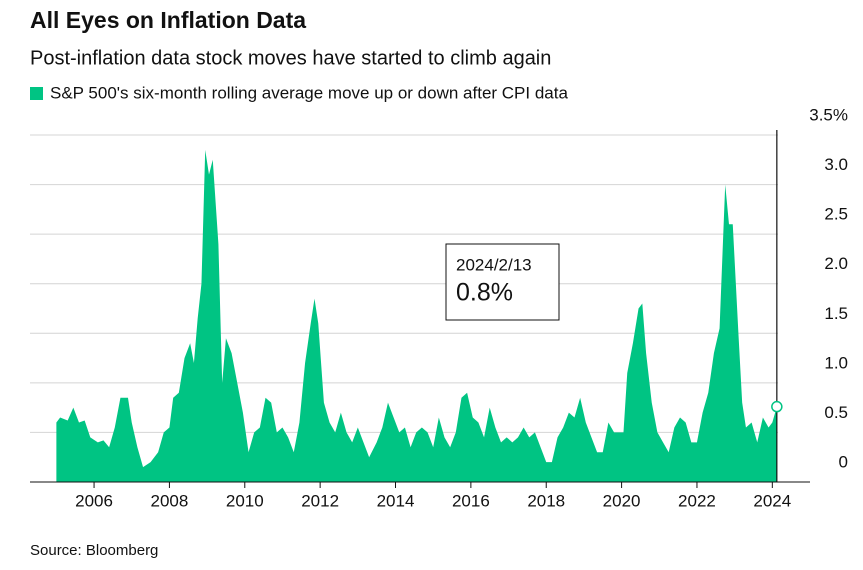  Describe the element at coordinates (836, 164) in the screenshot. I see `y-tick-label: 3.0` at that location.